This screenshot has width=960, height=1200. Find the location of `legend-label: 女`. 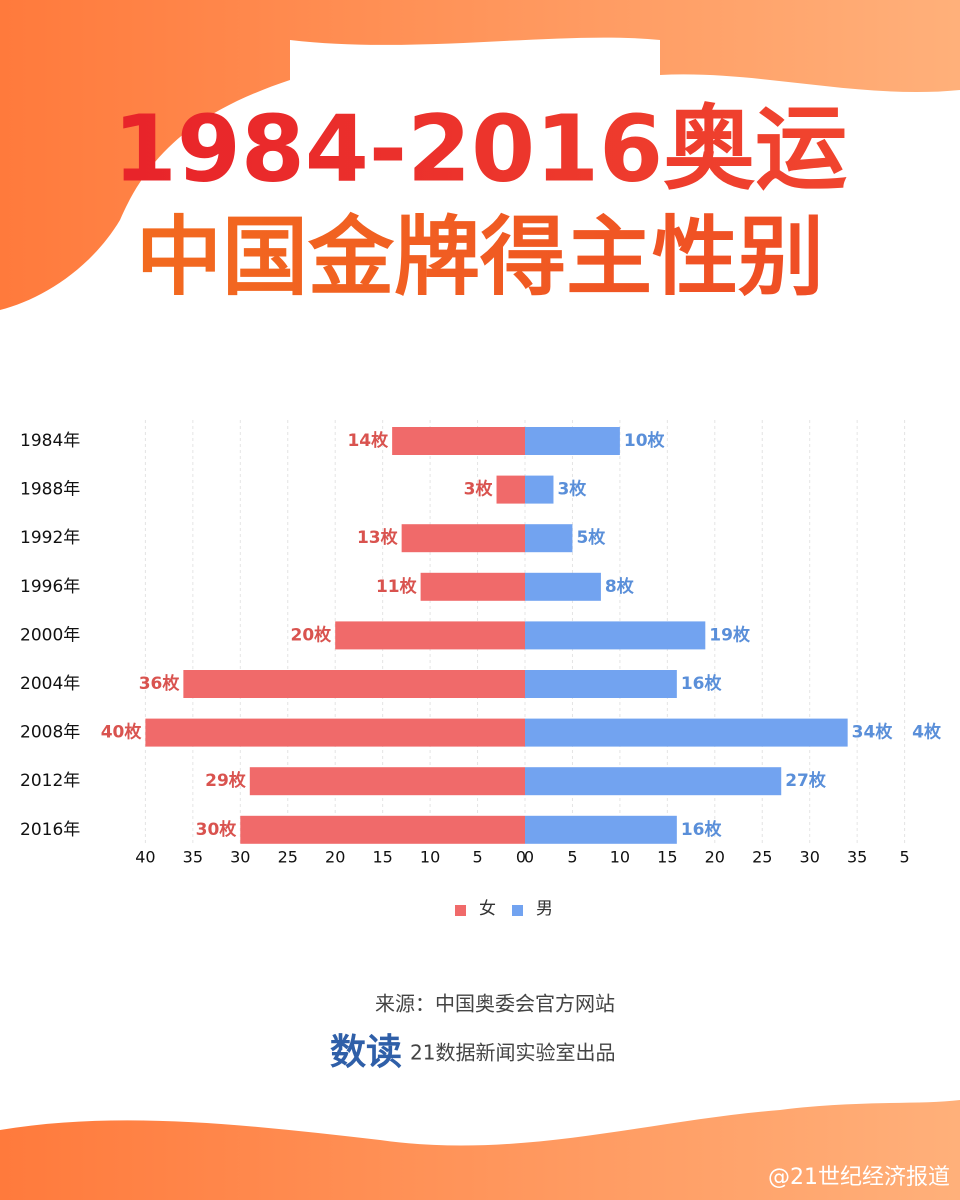

legend-label: 女 is located at coordinates (487, 909).